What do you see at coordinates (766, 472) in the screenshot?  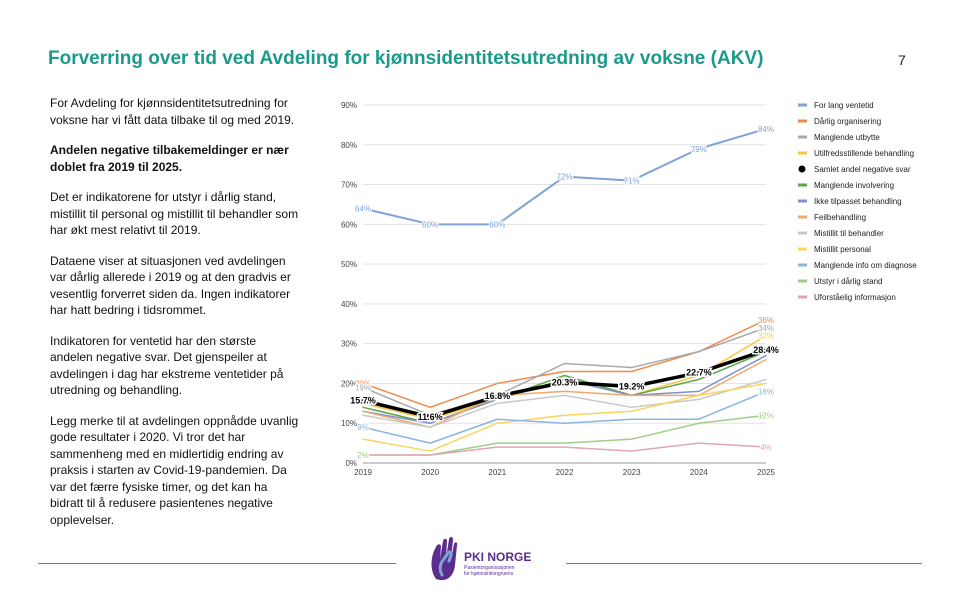 I see `x-tick-label: 2025` at bounding box center [766, 472].